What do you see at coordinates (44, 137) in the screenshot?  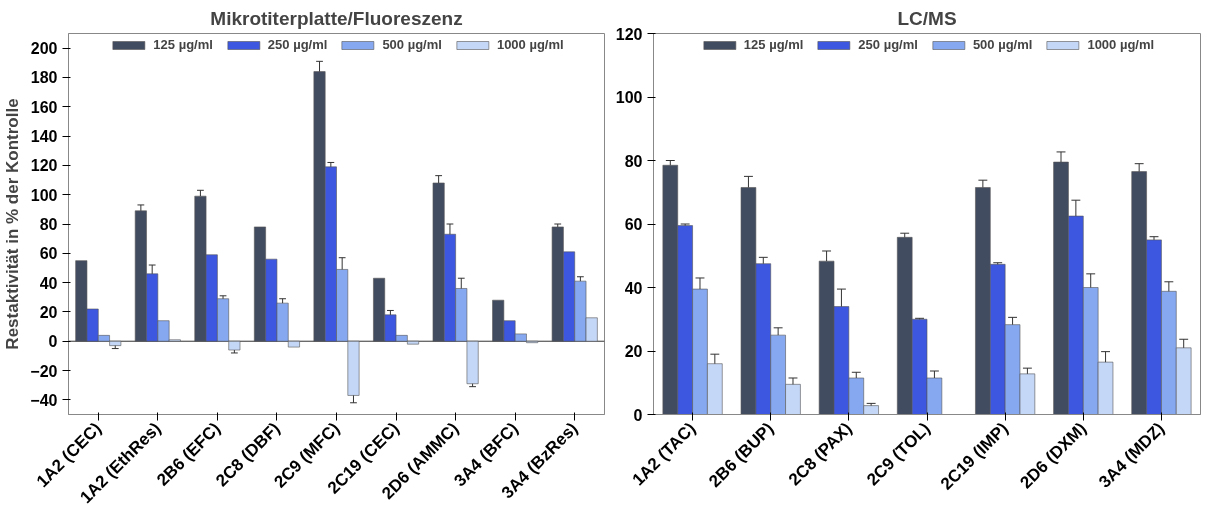 I see `y-tick-label: 140` at bounding box center [44, 137].